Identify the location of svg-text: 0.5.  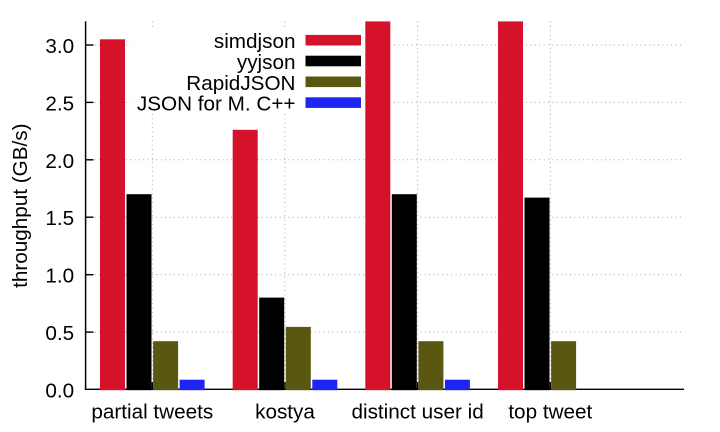
(59, 333).